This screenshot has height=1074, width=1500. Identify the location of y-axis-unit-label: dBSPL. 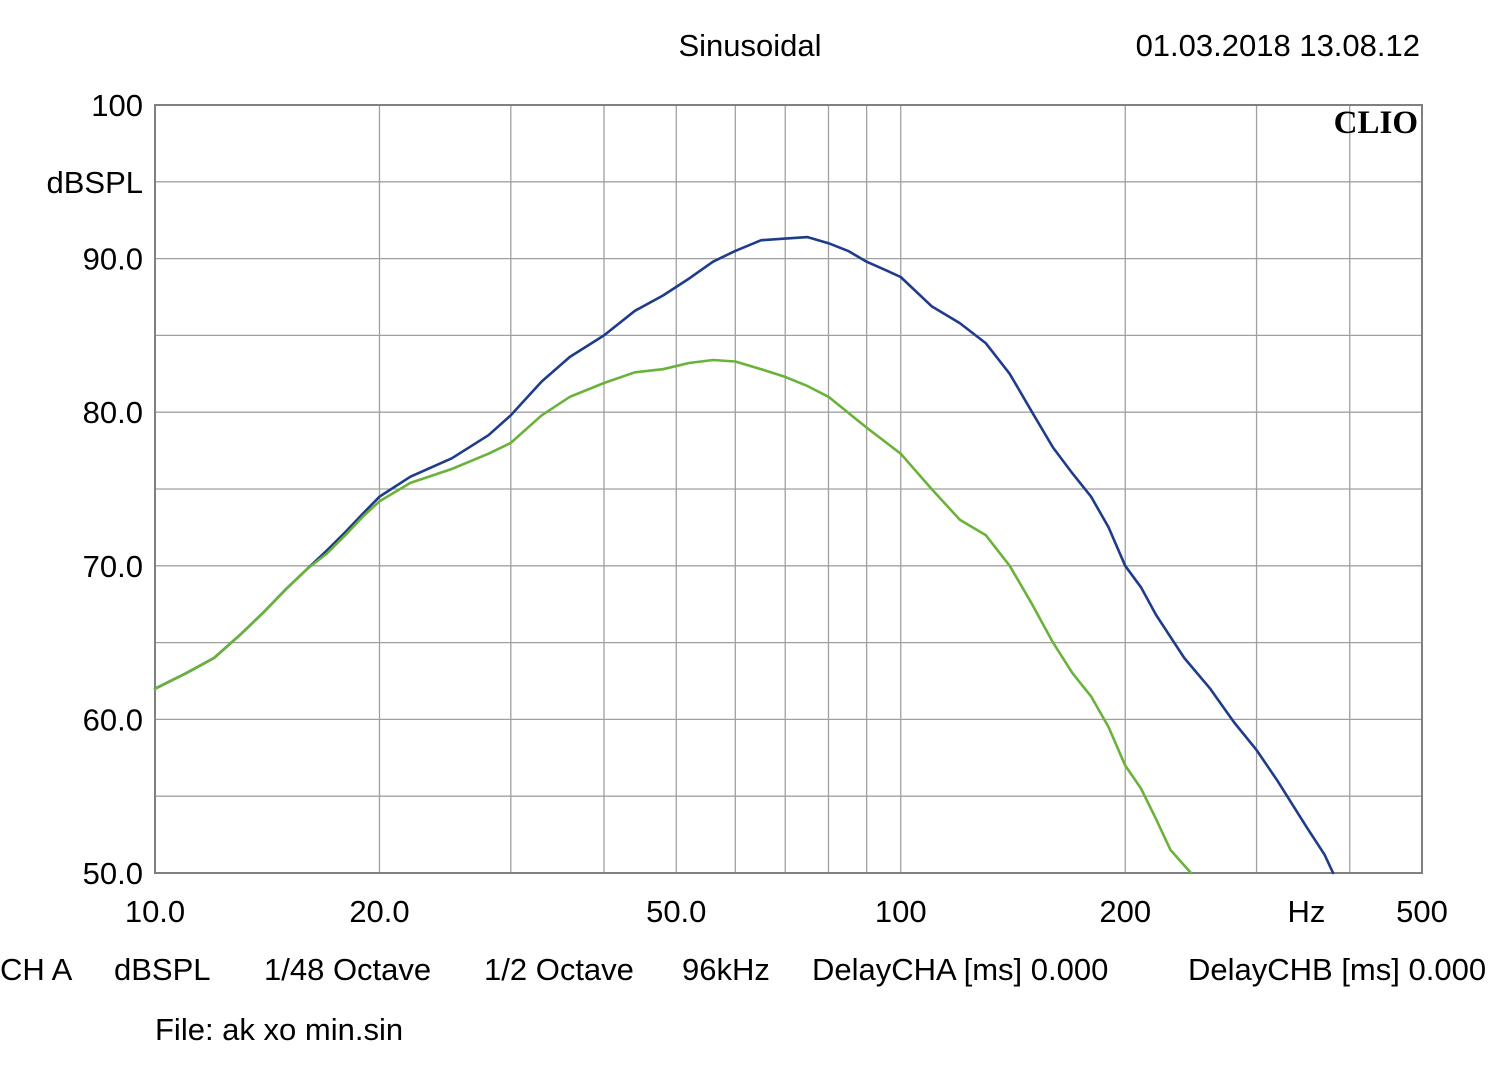
(94, 182).